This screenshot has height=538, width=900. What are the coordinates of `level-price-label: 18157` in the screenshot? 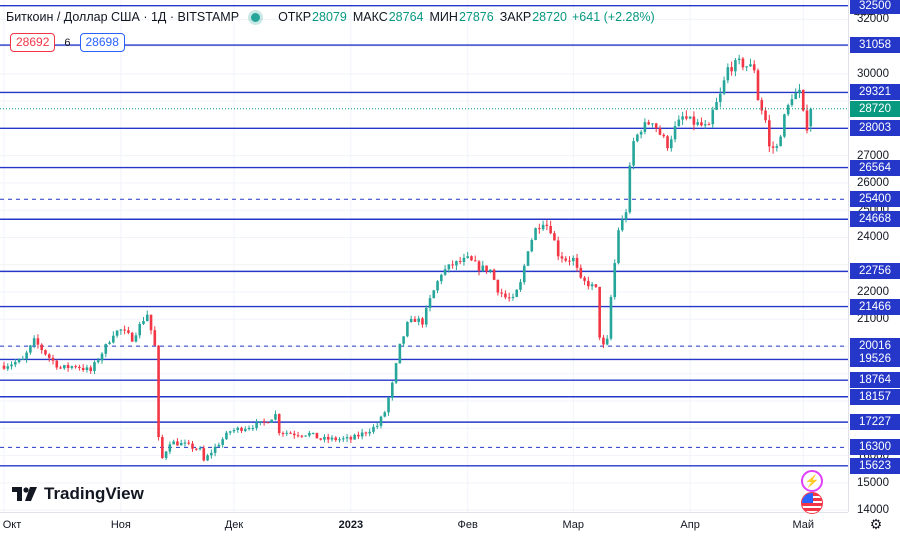 It's located at (875, 396).